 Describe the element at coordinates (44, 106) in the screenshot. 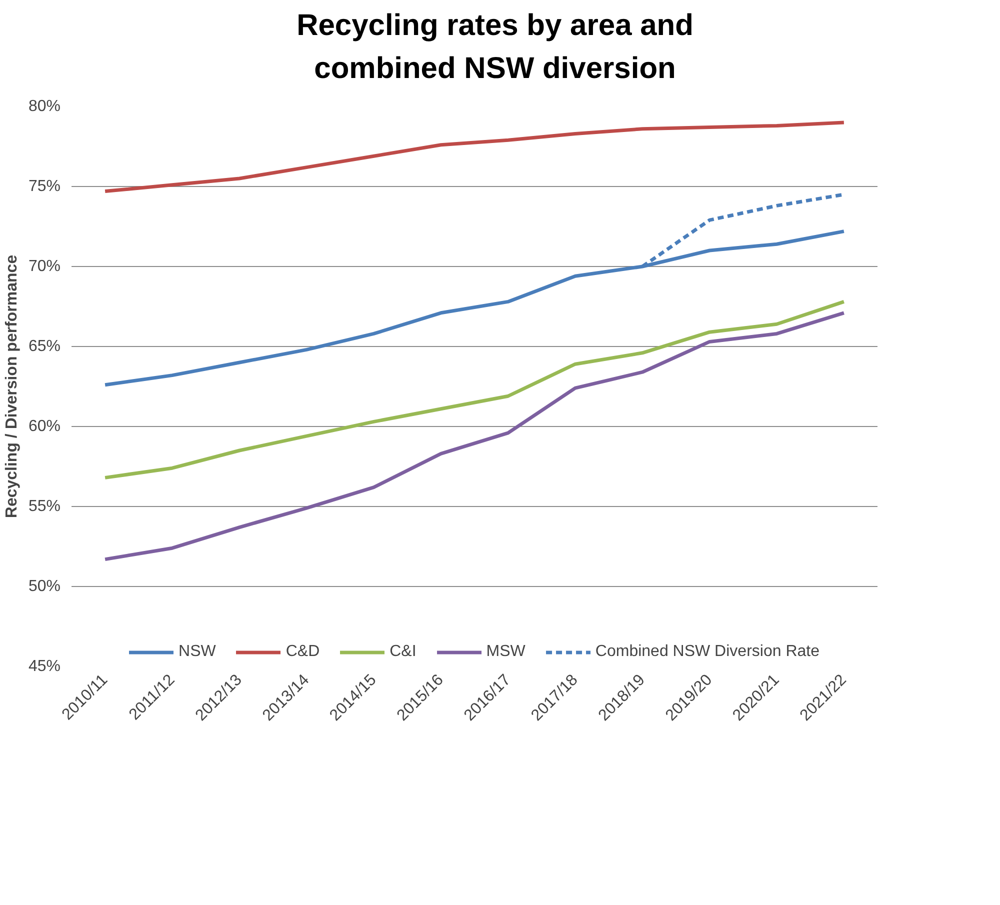

I see `y-tick-label: 80%` at that location.